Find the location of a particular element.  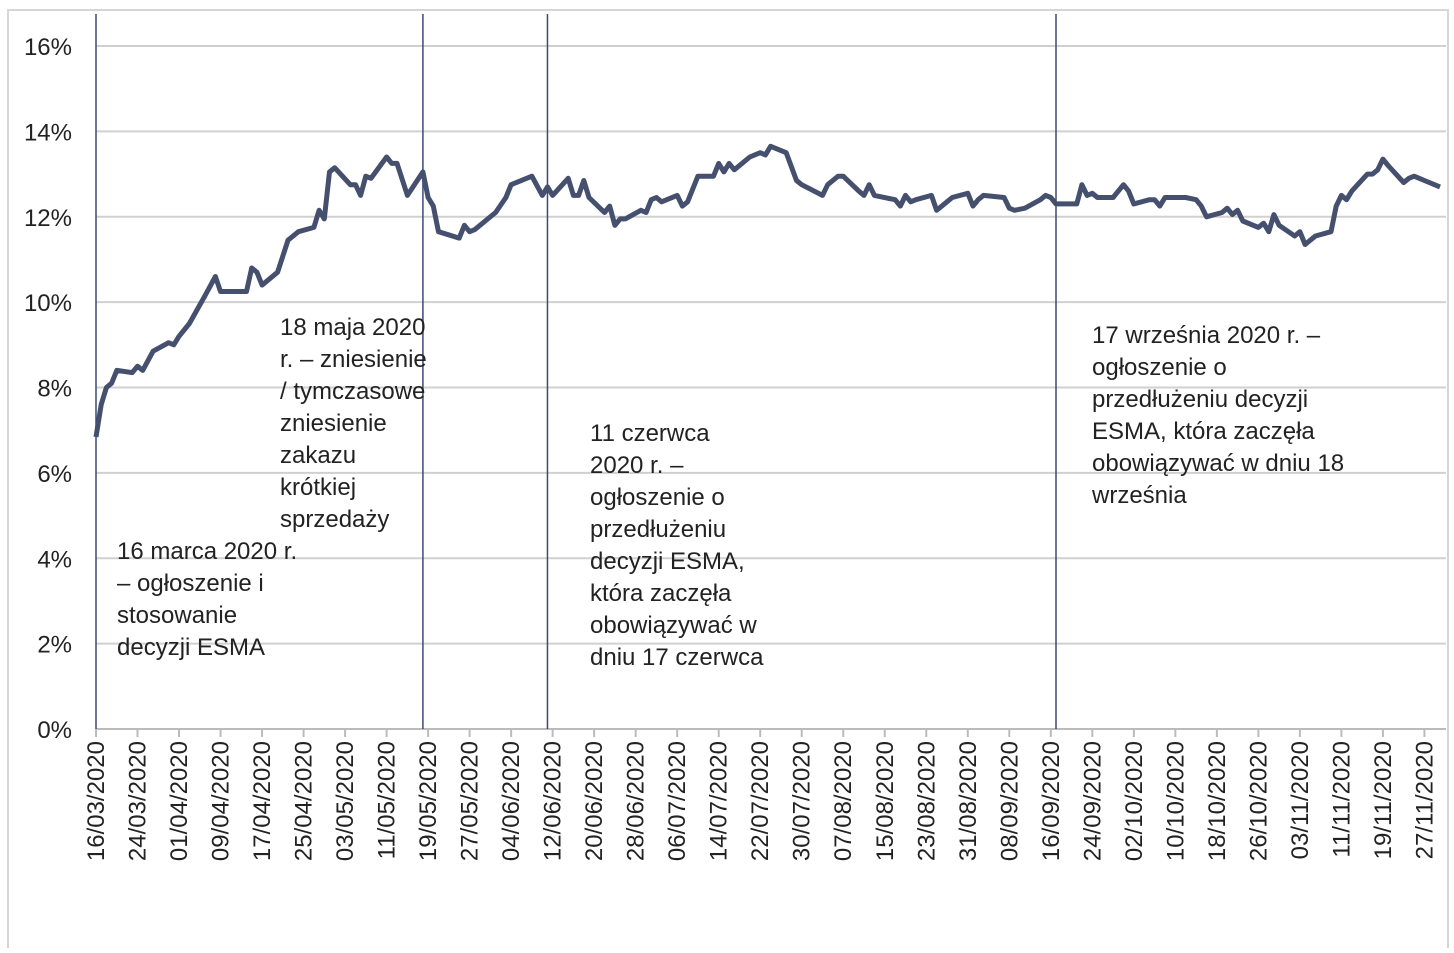

y-tick-label: 10% is located at coordinates (48, 303).